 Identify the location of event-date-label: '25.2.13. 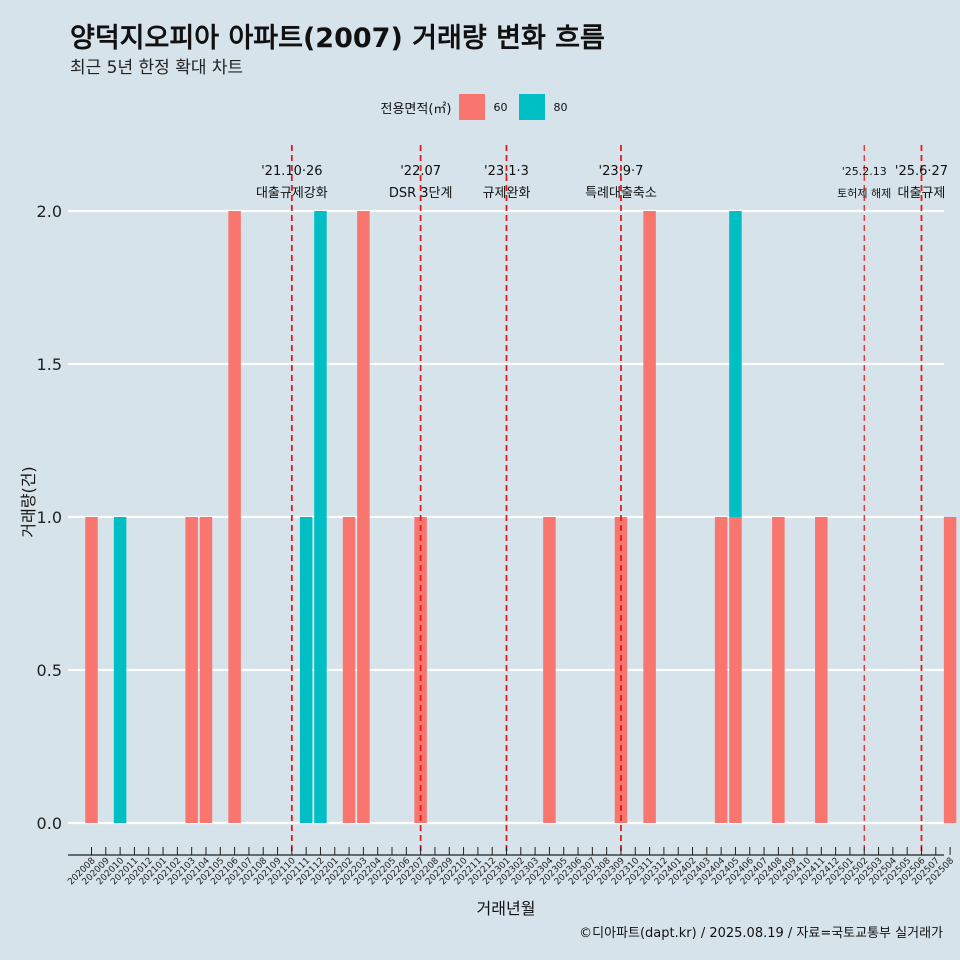
(864, 171).